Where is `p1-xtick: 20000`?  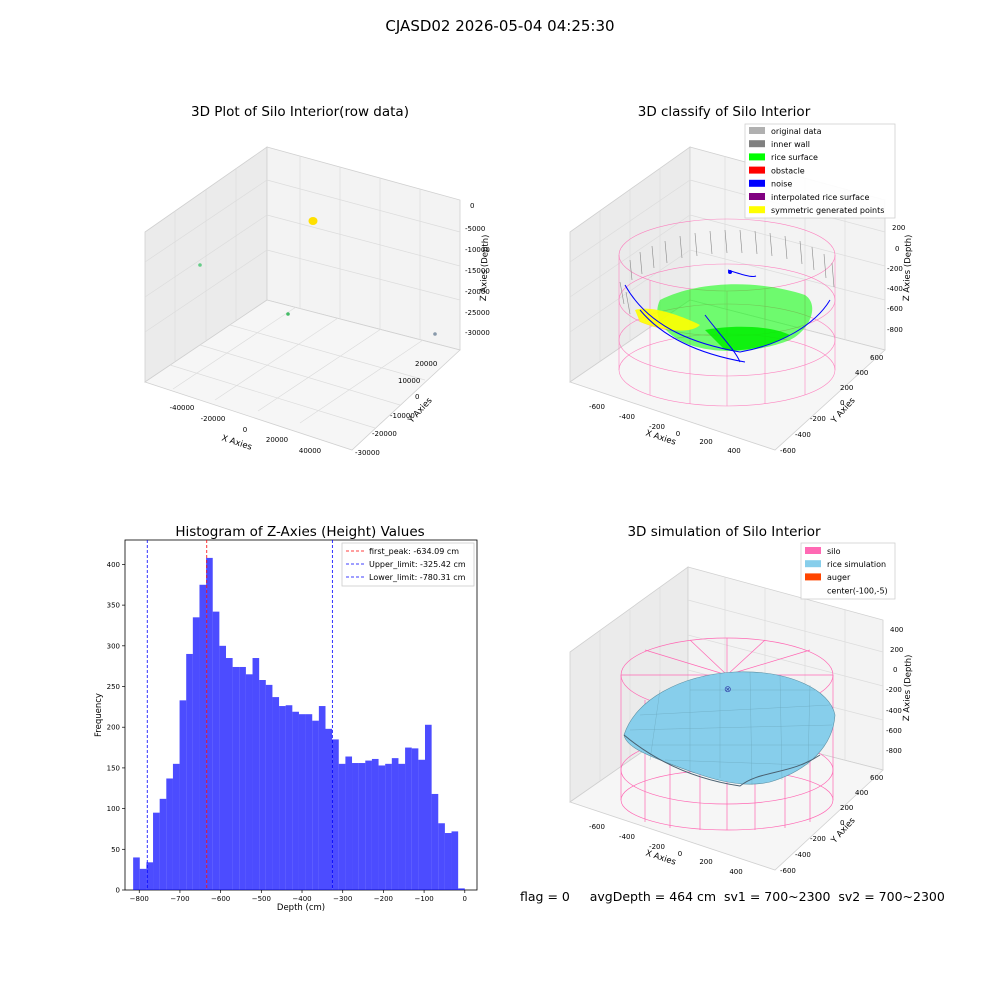
p1-xtick: 20000 is located at coordinates (277, 440).